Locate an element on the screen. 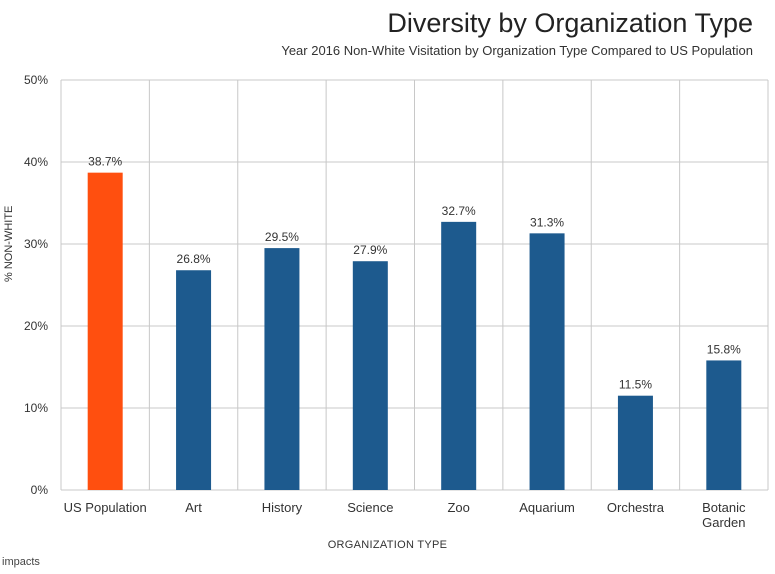 This screenshot has height=574, width=775. data-label: 31.3% is located at coordinates (547, 222).